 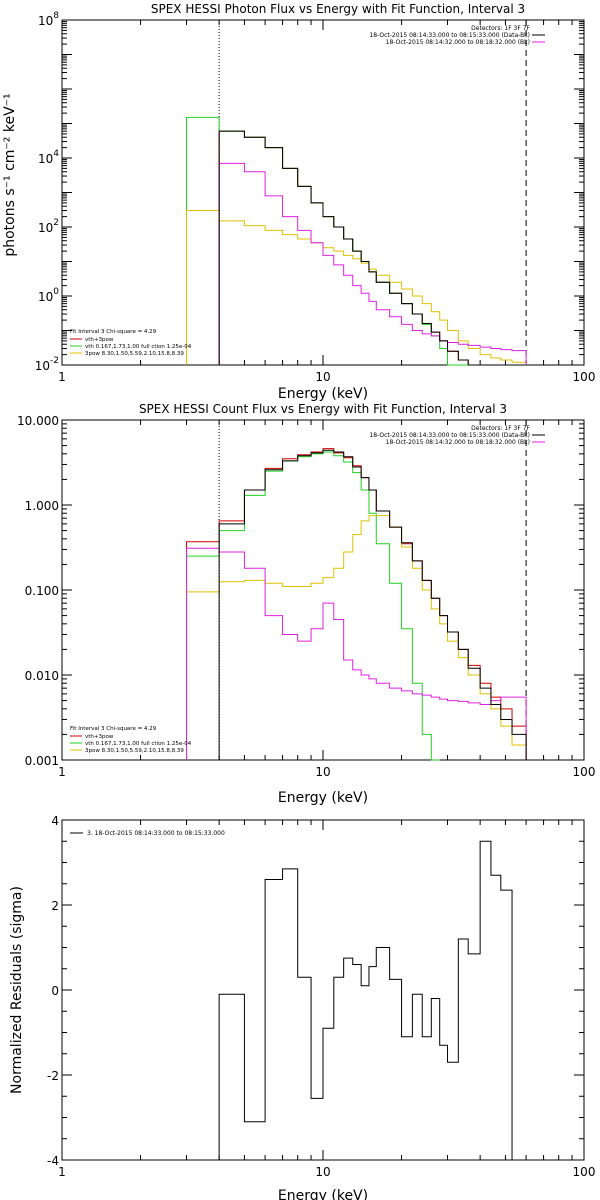 I want to click on y-tick-label: 10⁴, so click(x=48, y=157).